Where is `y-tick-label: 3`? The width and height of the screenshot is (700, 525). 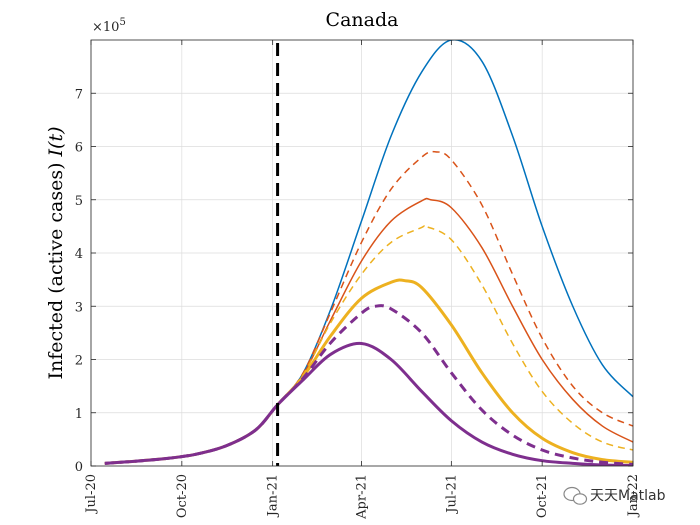 y-tick-label: 3 is located at coordinates (79, 307).